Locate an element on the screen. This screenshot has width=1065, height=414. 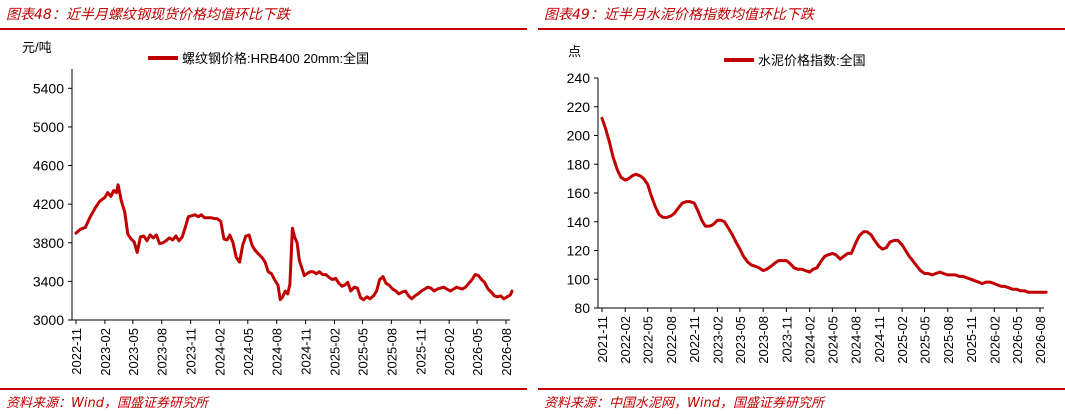
y-tick-label: 160 is located at coordinates (579, 193).